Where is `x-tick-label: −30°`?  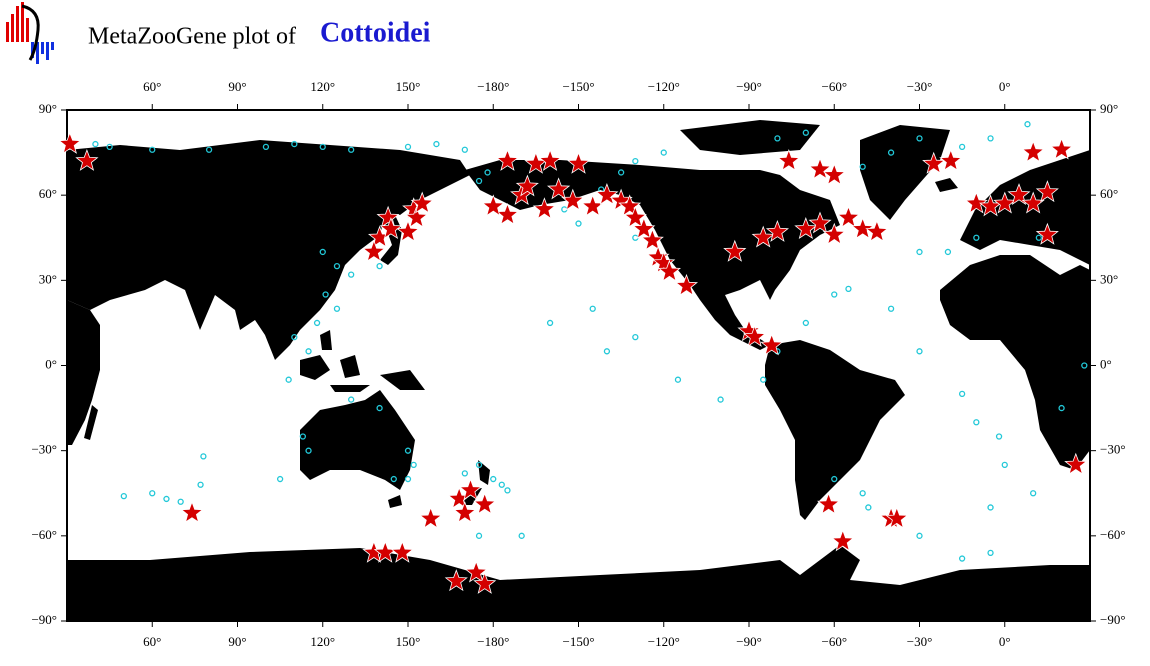
x-tick-label: −30° is located at coordinates (920, 641).